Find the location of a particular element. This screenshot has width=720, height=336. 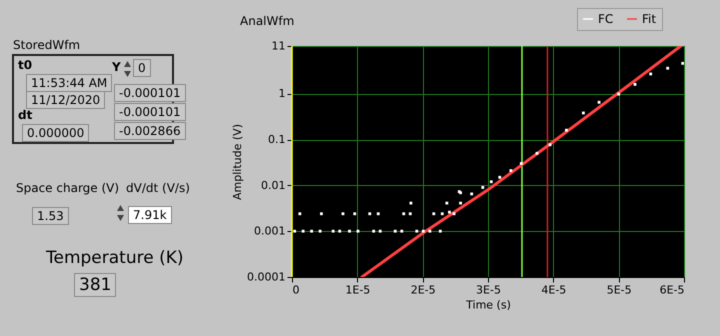

text: 7.91k is located at coordinates (150, 215).